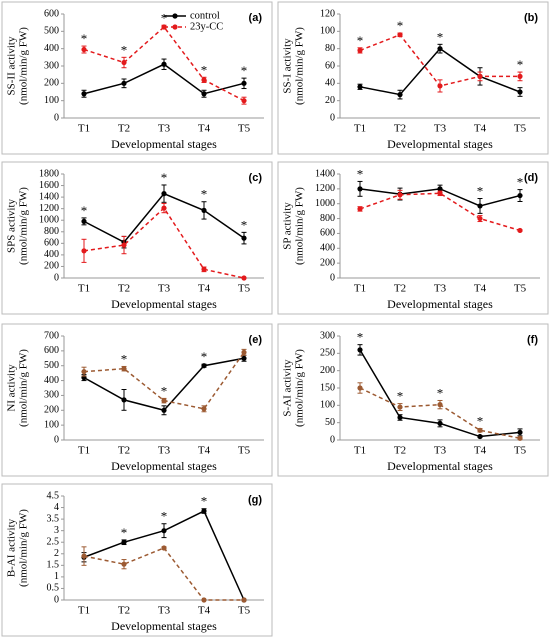  I want to click on y-tick-label: 400, so click(51, 380).